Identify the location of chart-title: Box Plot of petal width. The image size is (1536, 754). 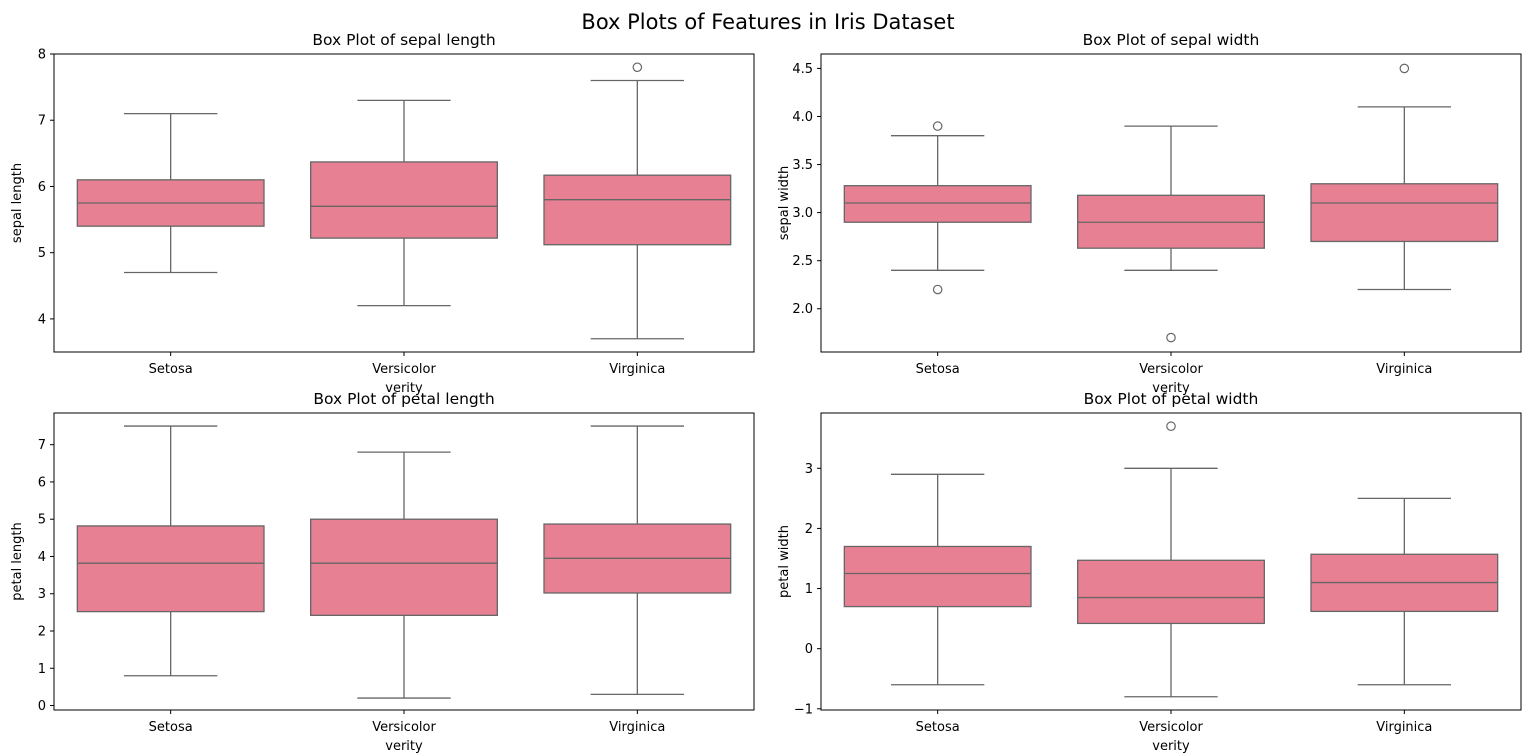
(1171, 399).